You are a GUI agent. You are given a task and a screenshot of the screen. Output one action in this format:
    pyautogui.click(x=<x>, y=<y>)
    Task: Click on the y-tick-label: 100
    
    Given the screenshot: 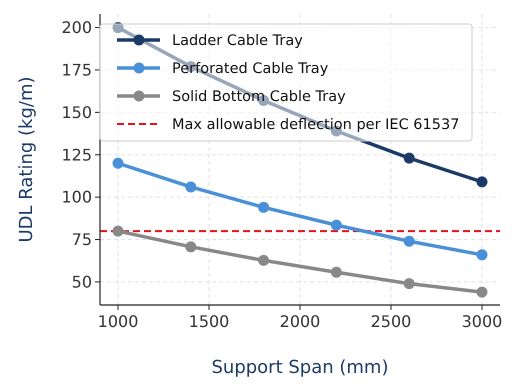 What is the action you would take?
    pyautogui.click(x=76, y=197)
    